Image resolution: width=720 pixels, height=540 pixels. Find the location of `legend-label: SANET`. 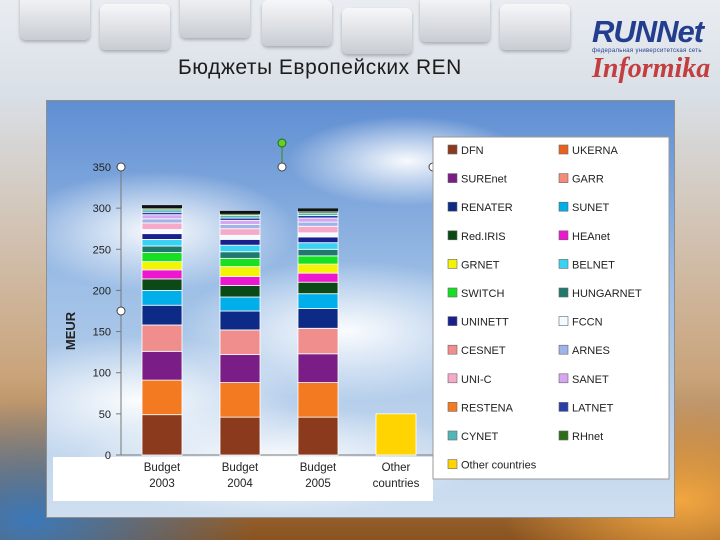

legend-label: SANET is located at coordinates (590, 380).